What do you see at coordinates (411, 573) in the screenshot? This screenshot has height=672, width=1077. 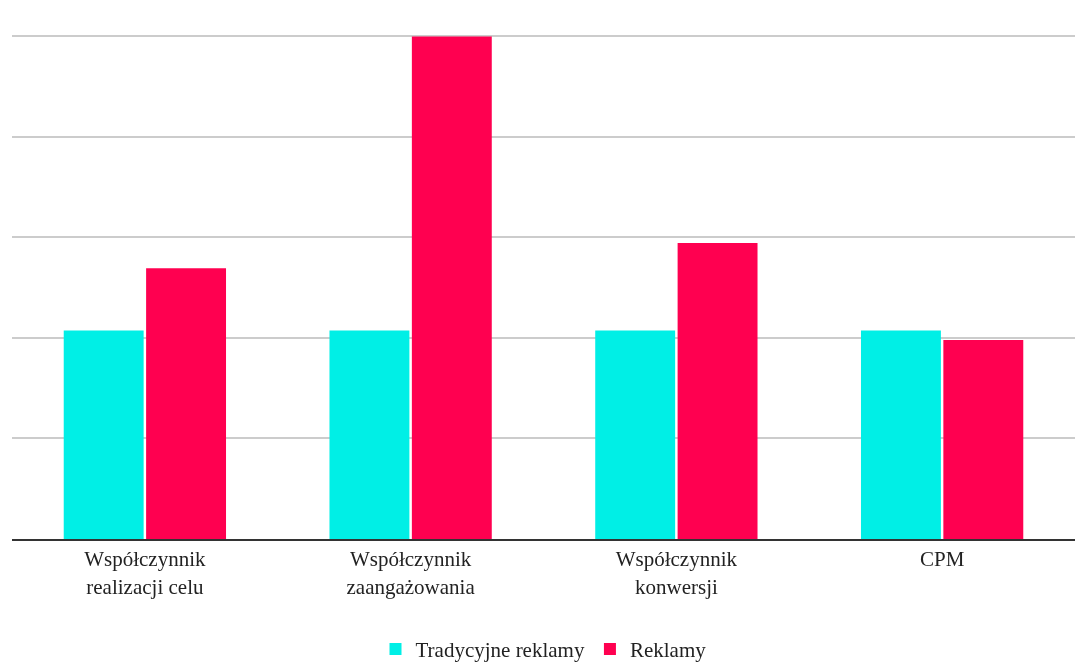 I see `x-tick-label: Współczynnik zaangażowania` at bounding box center [411, 573].